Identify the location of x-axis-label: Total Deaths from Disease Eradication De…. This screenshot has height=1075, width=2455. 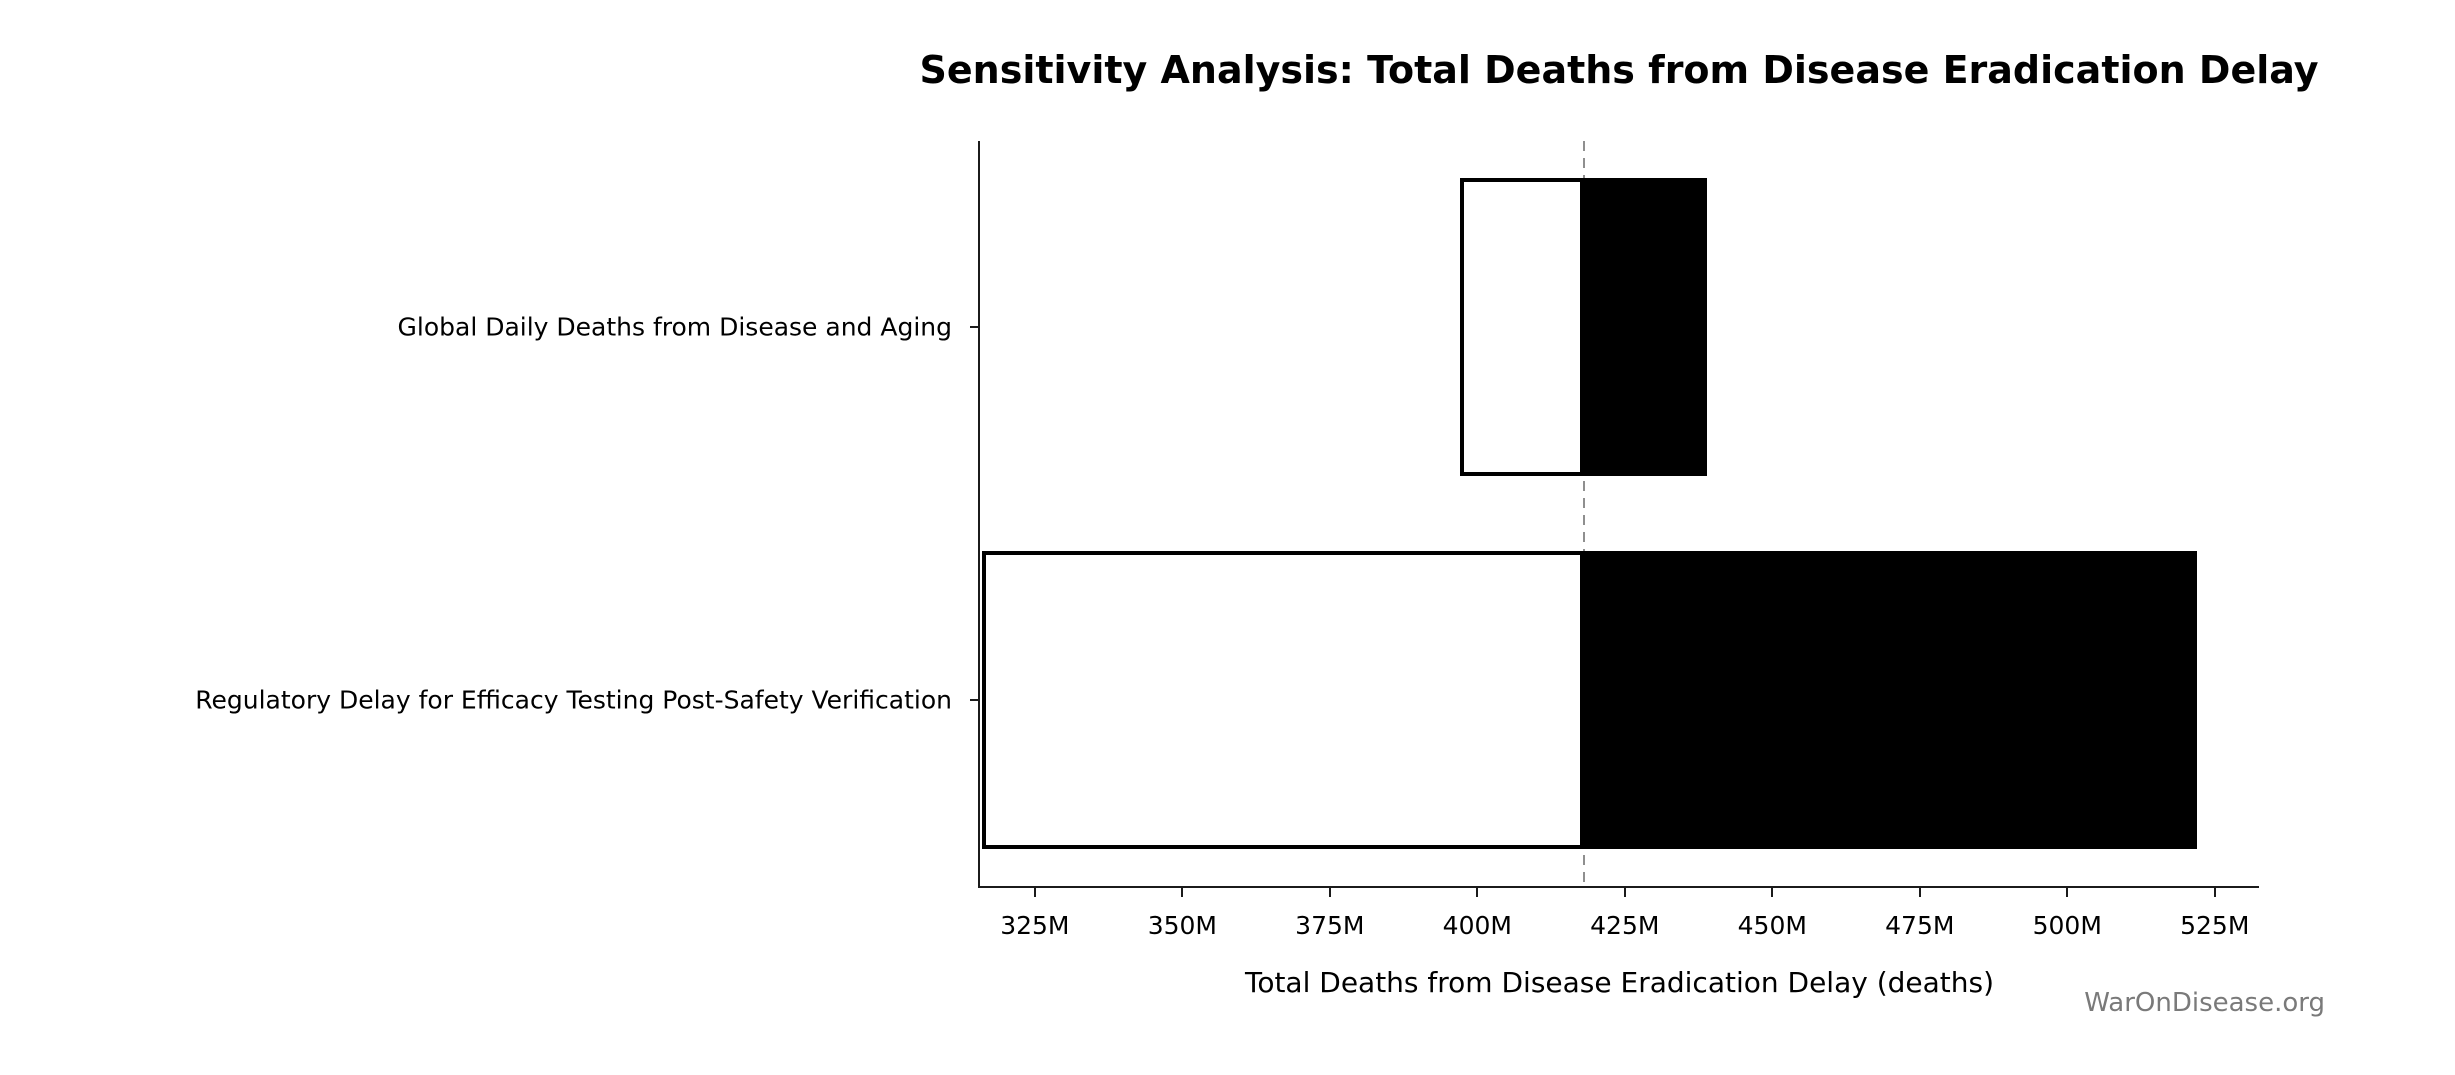
(1619, 982).